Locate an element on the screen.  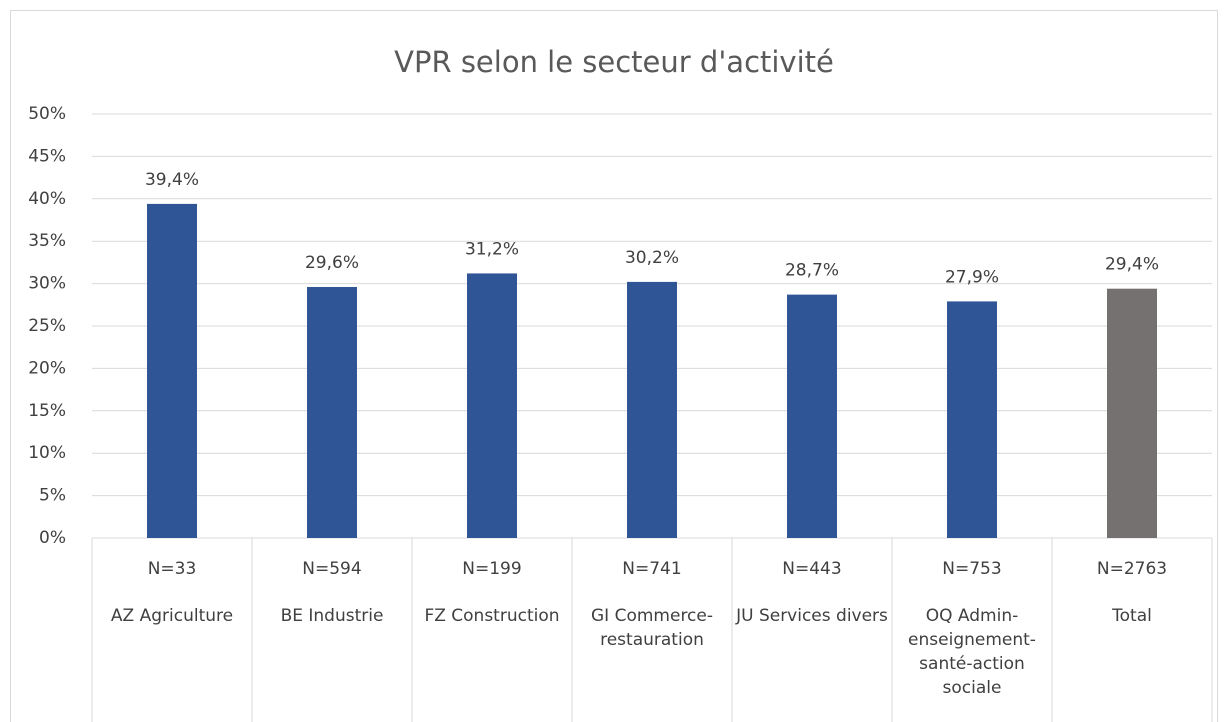
data-label: 30,2% is located at coordinates (652, 258).